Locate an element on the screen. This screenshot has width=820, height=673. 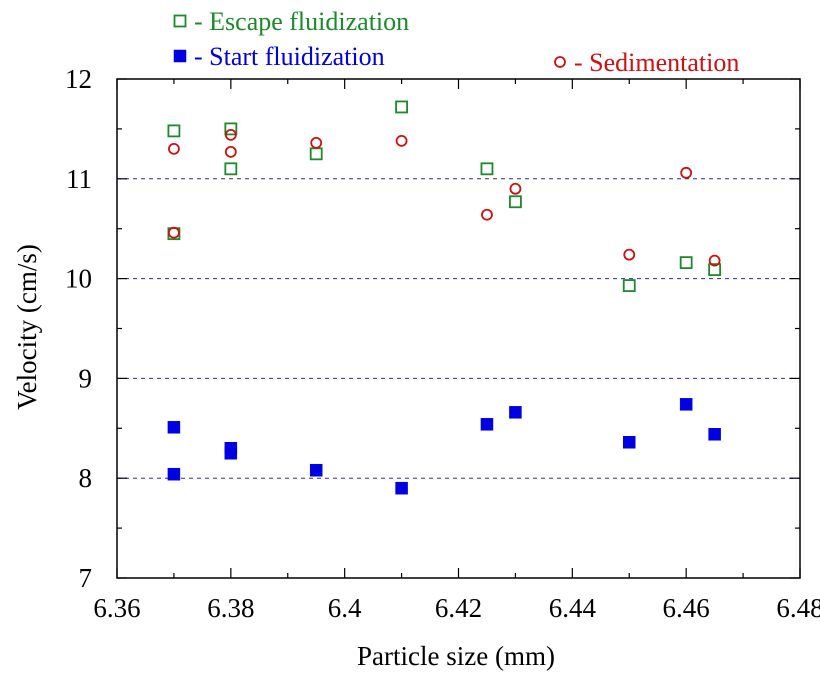
x-tick-label: 6.44 is located at coordinates (573, 608).